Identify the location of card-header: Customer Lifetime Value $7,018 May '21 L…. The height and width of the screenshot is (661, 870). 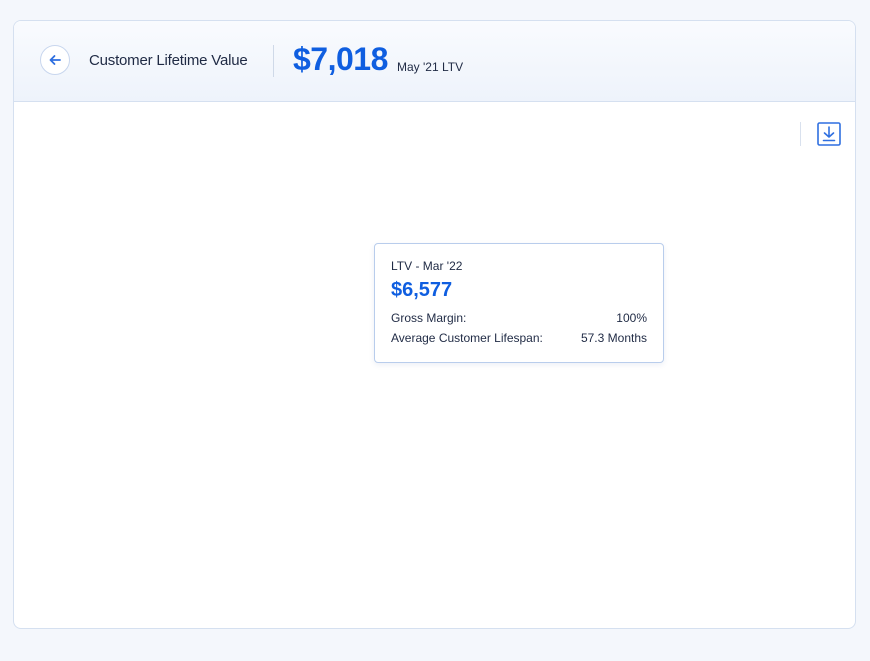
(434, 61).